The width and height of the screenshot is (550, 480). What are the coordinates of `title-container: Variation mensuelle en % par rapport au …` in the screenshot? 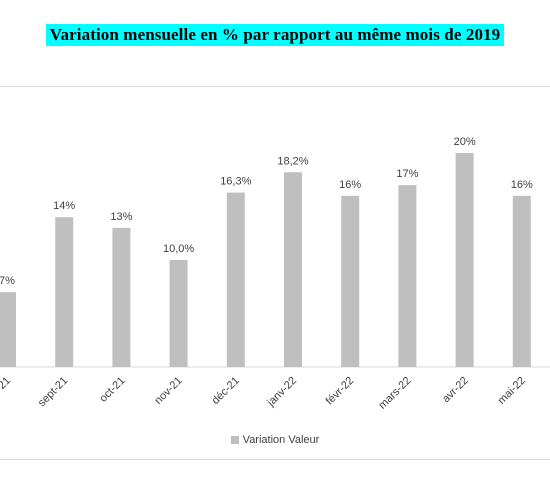 It's located at (275, 35).